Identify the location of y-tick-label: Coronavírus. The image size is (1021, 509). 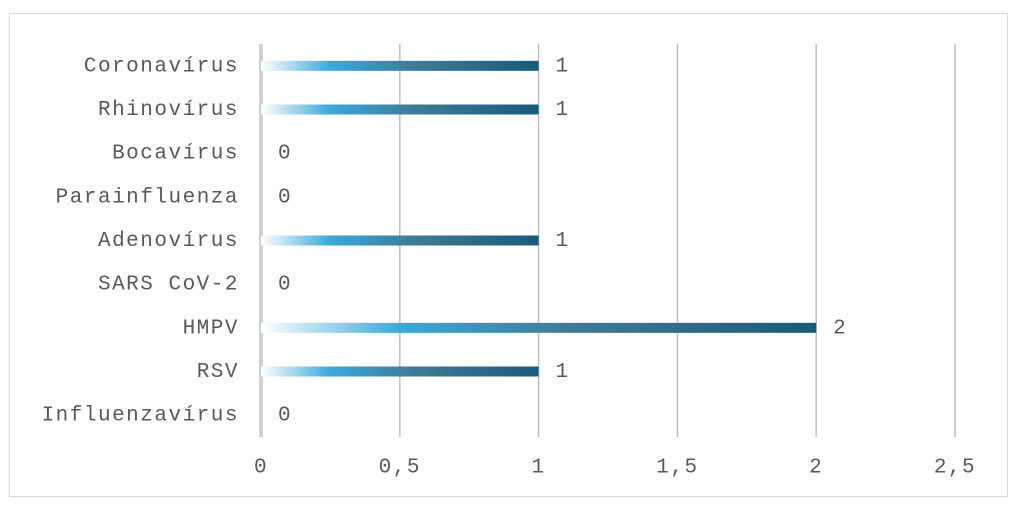
(161, 66).